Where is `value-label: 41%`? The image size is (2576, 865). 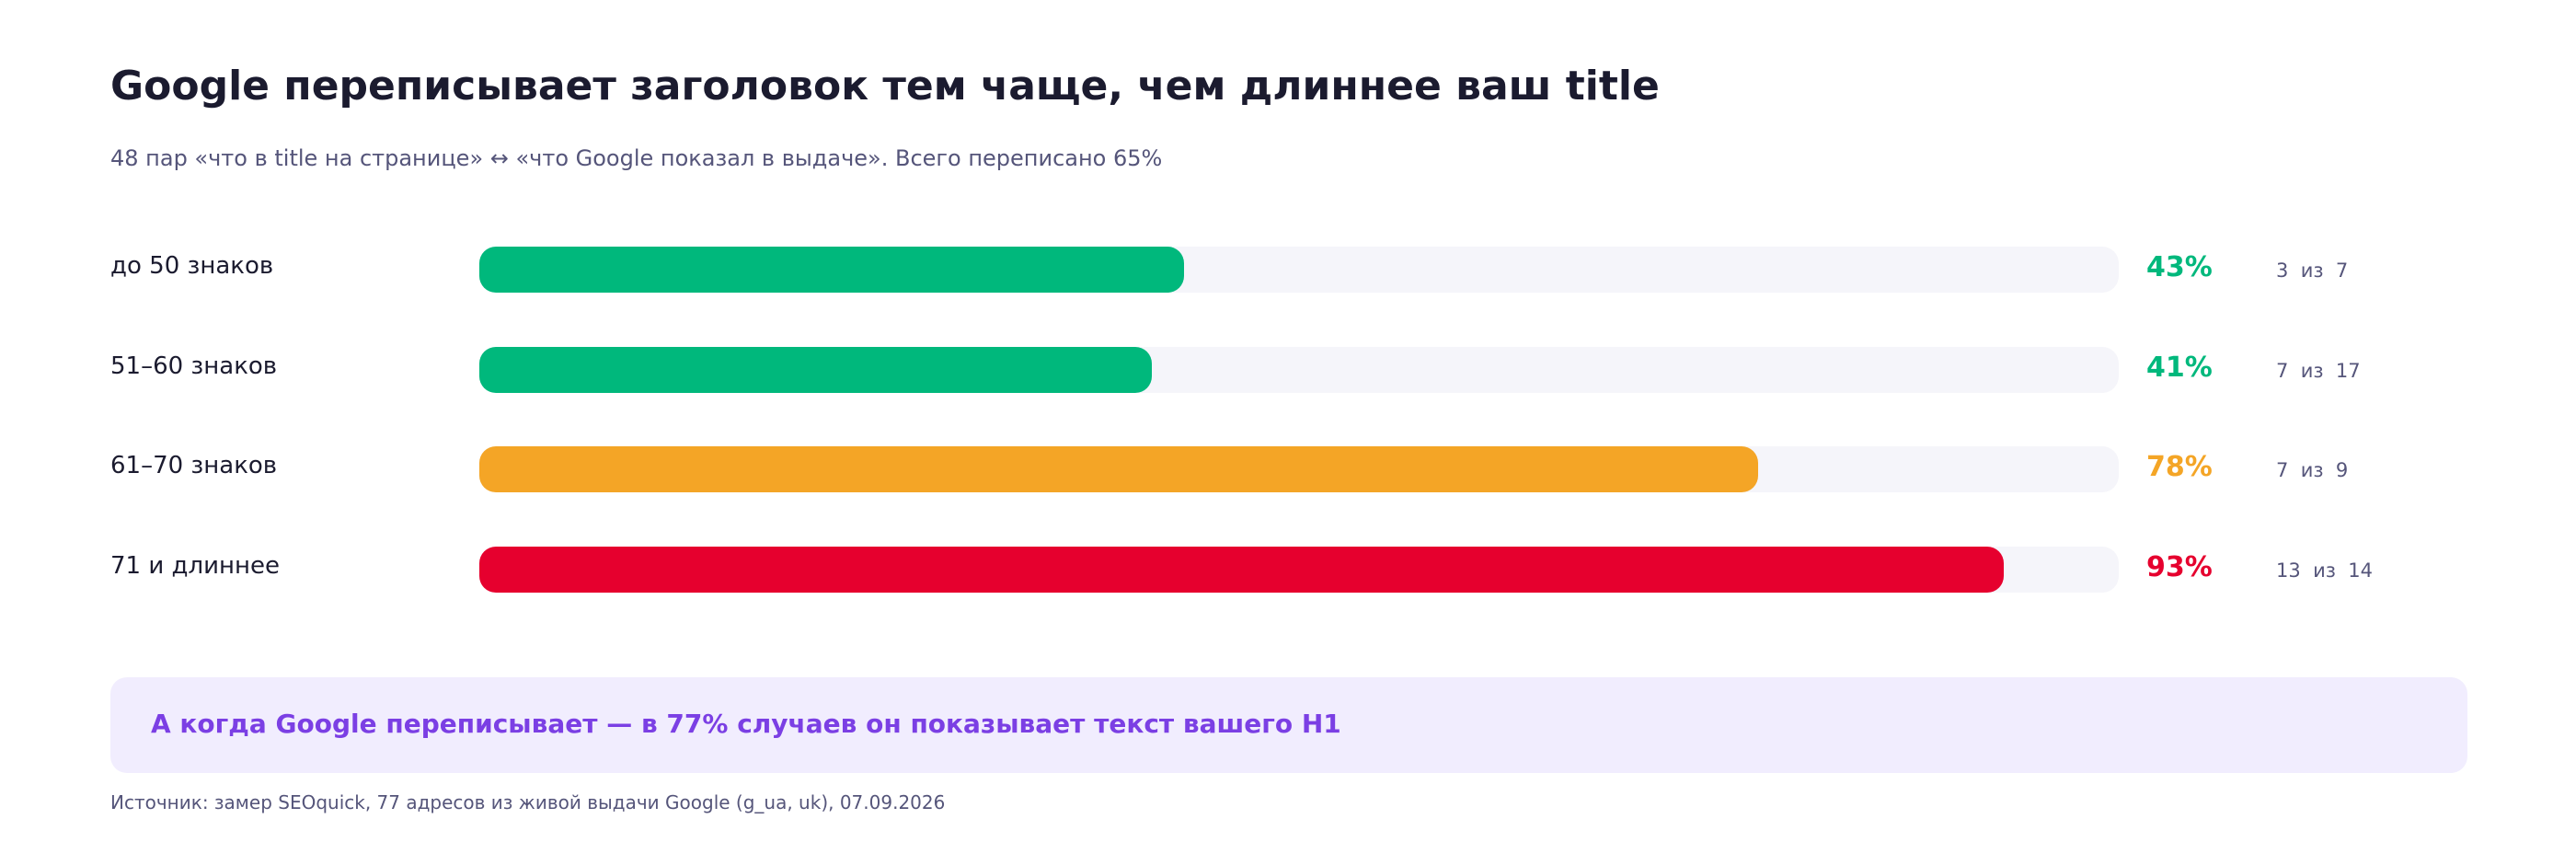
value-label: 41% is located at coordinates (2179, 367).